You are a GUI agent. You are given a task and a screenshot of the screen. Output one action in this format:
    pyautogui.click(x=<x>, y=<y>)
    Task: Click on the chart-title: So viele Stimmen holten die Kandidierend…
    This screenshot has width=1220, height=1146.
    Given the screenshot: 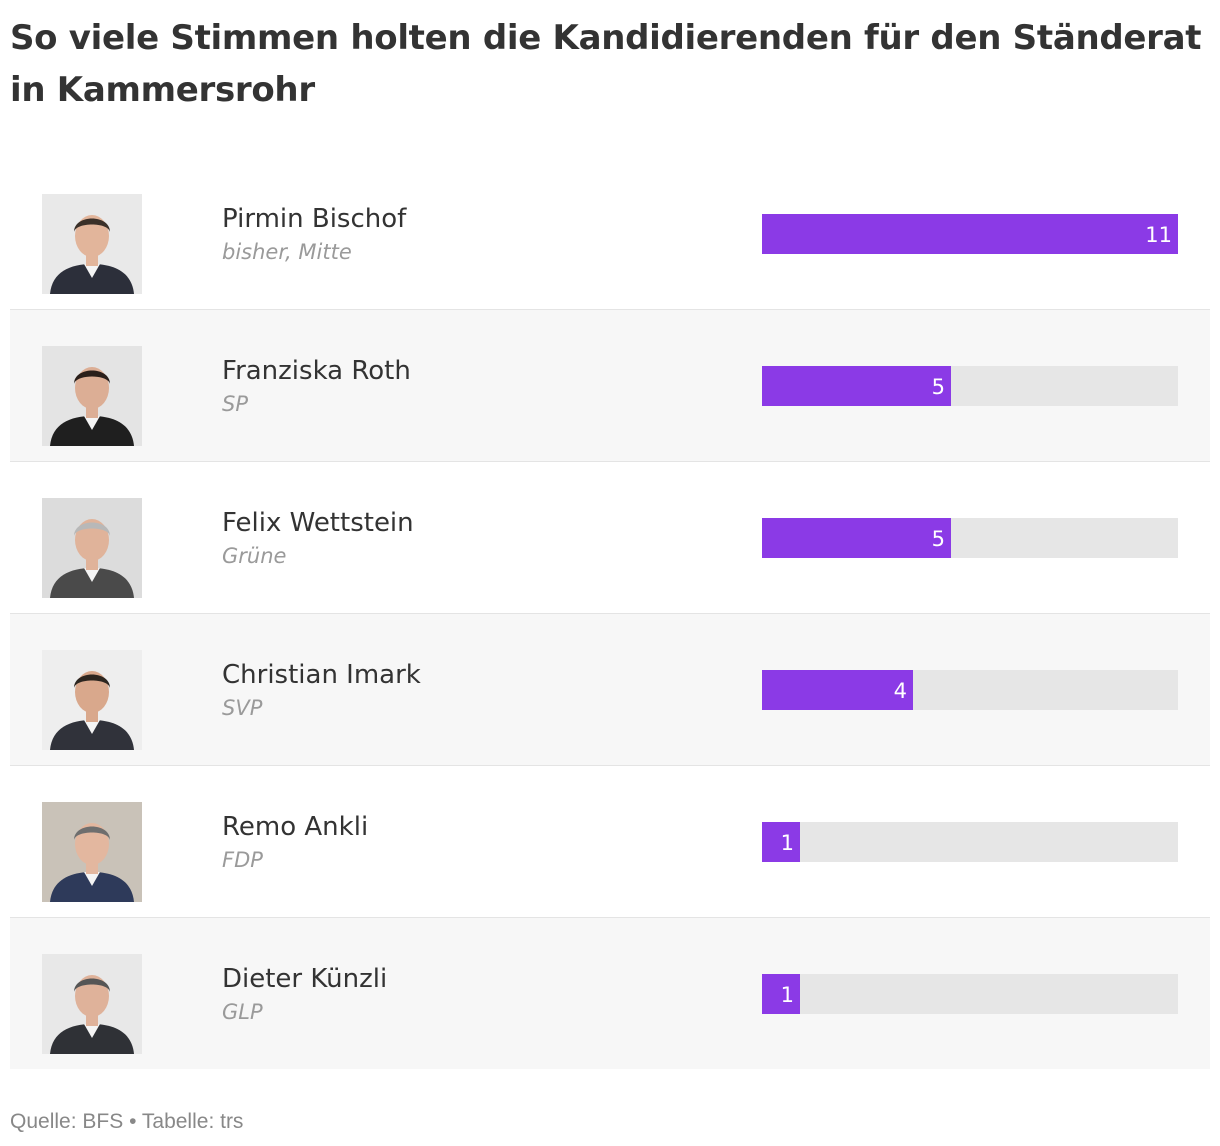 What is the action you would take?
    pyautogui.click(x=606, y=64)
    